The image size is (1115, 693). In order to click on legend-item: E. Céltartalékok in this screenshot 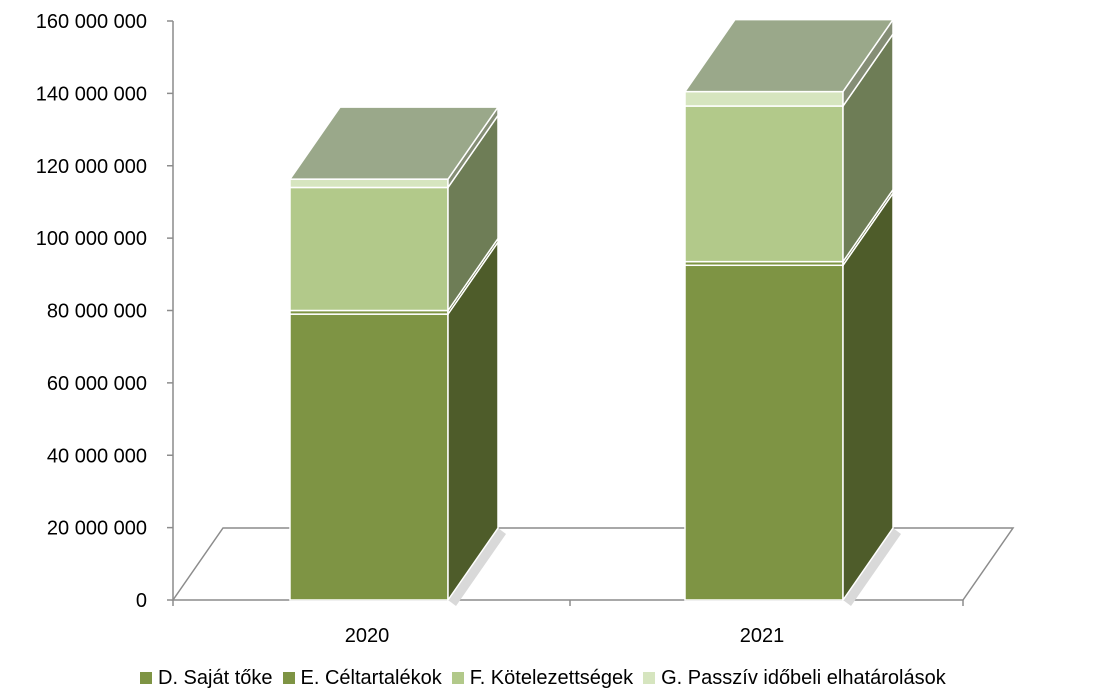, I will do `click(362, 678)`.